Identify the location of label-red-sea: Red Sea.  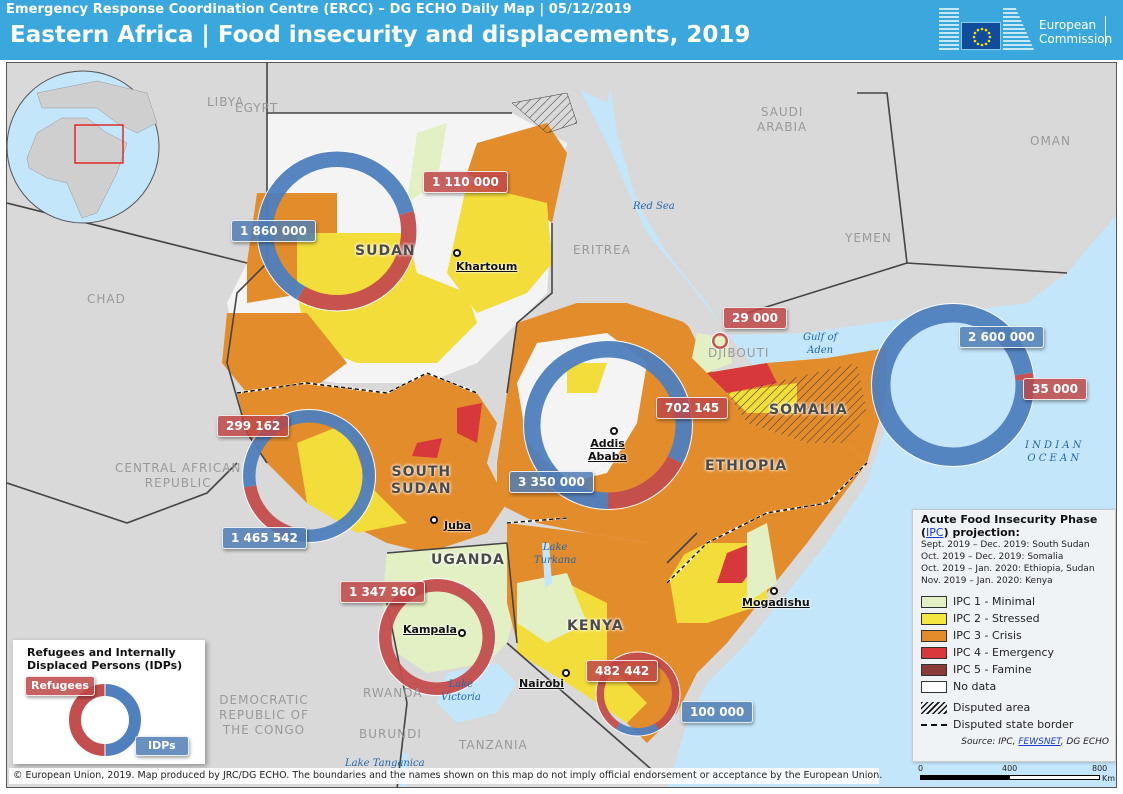
(654, 206).